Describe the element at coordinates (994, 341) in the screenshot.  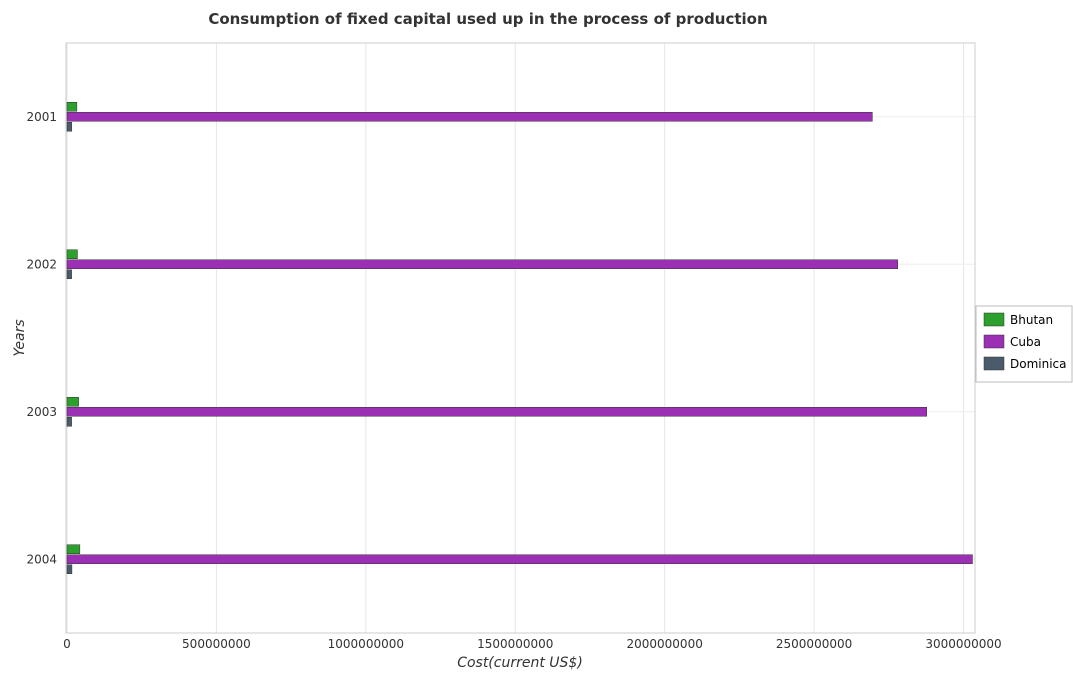
I see `legend-swatch-cuba` at that location.